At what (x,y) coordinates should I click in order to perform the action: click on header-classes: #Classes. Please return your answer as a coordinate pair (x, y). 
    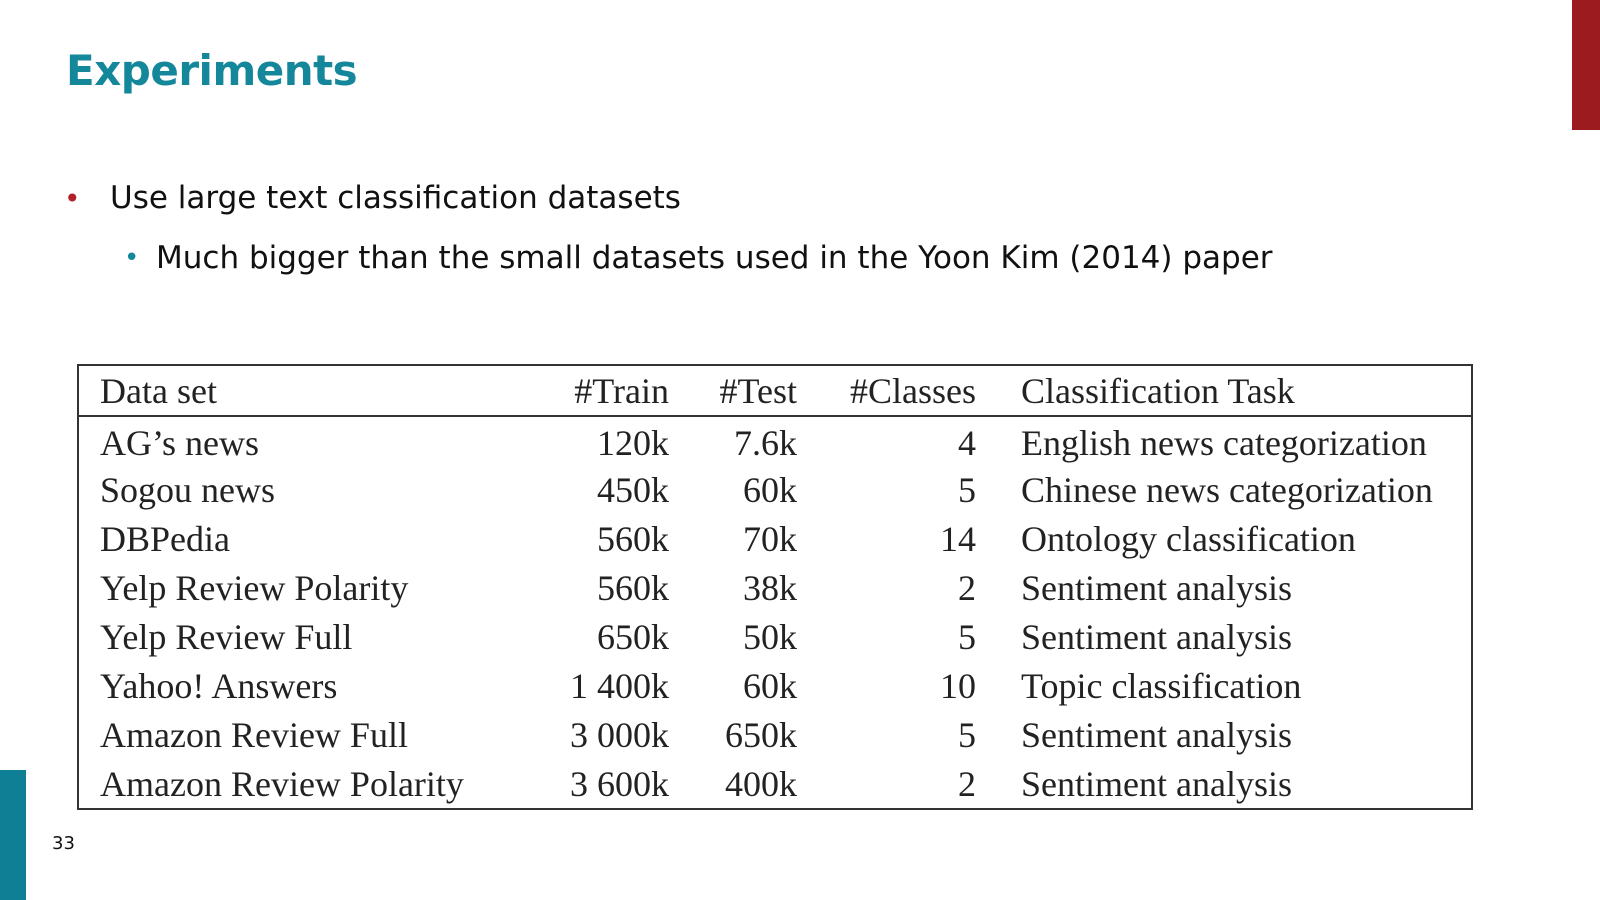
    Looking at the image, I should click on (913, 390).